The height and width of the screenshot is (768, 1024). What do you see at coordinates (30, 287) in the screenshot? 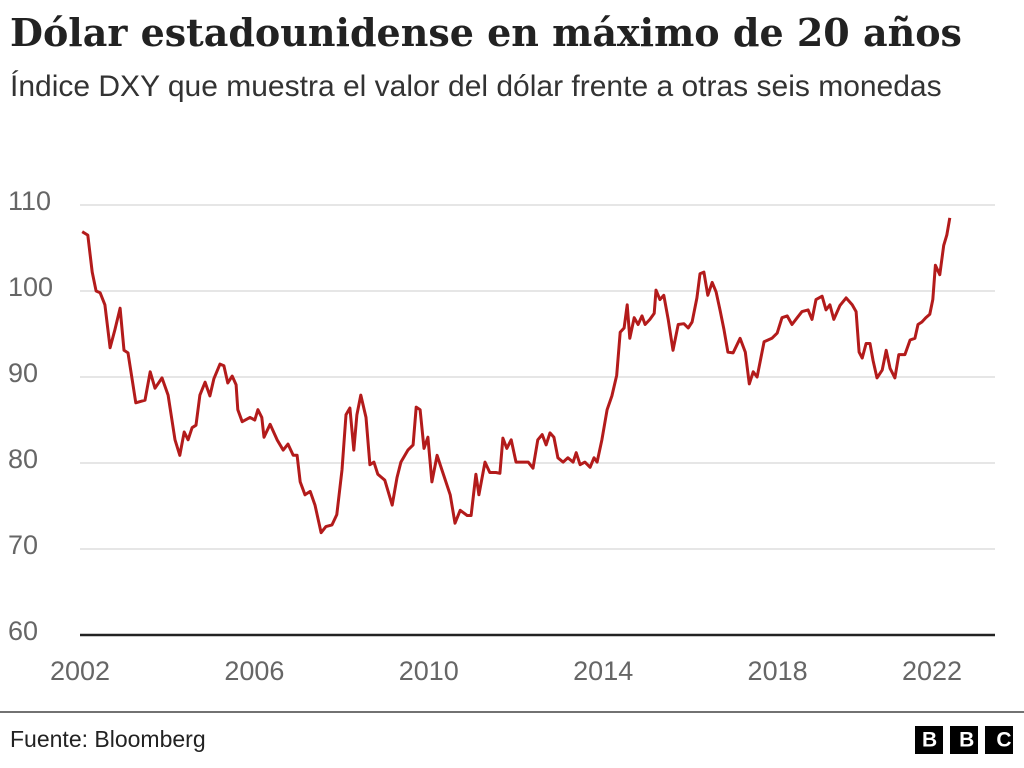
I see `y-tick-label: 100` at bounding box center [30, 287].